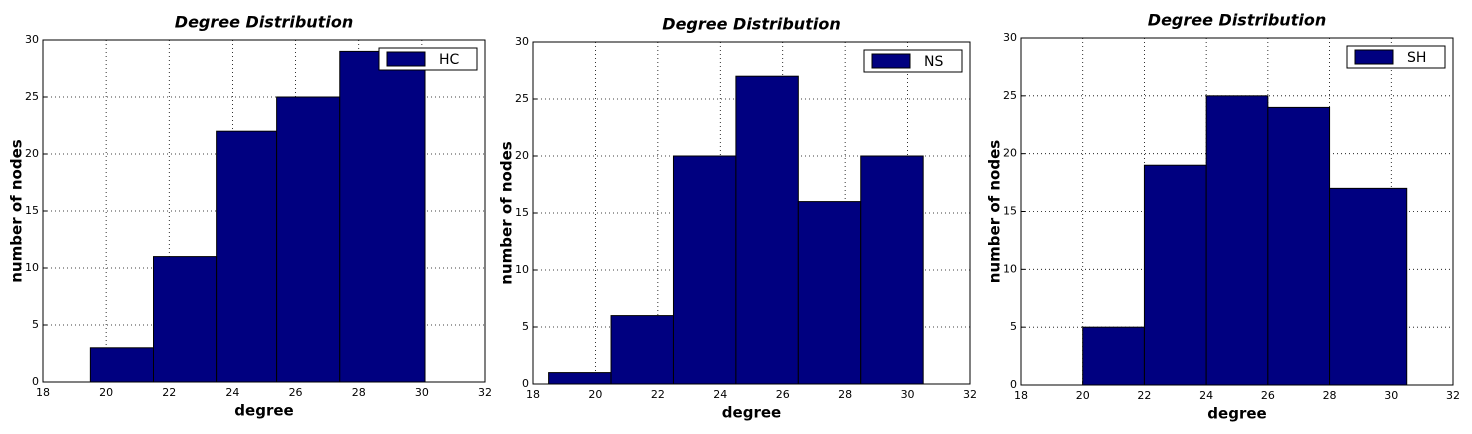 This screenshot has height=434, width=1472. What do you see at coordinates (449, 60) in the screenshot?
I see `legend-label: HC` at bounding box center [449, 60].